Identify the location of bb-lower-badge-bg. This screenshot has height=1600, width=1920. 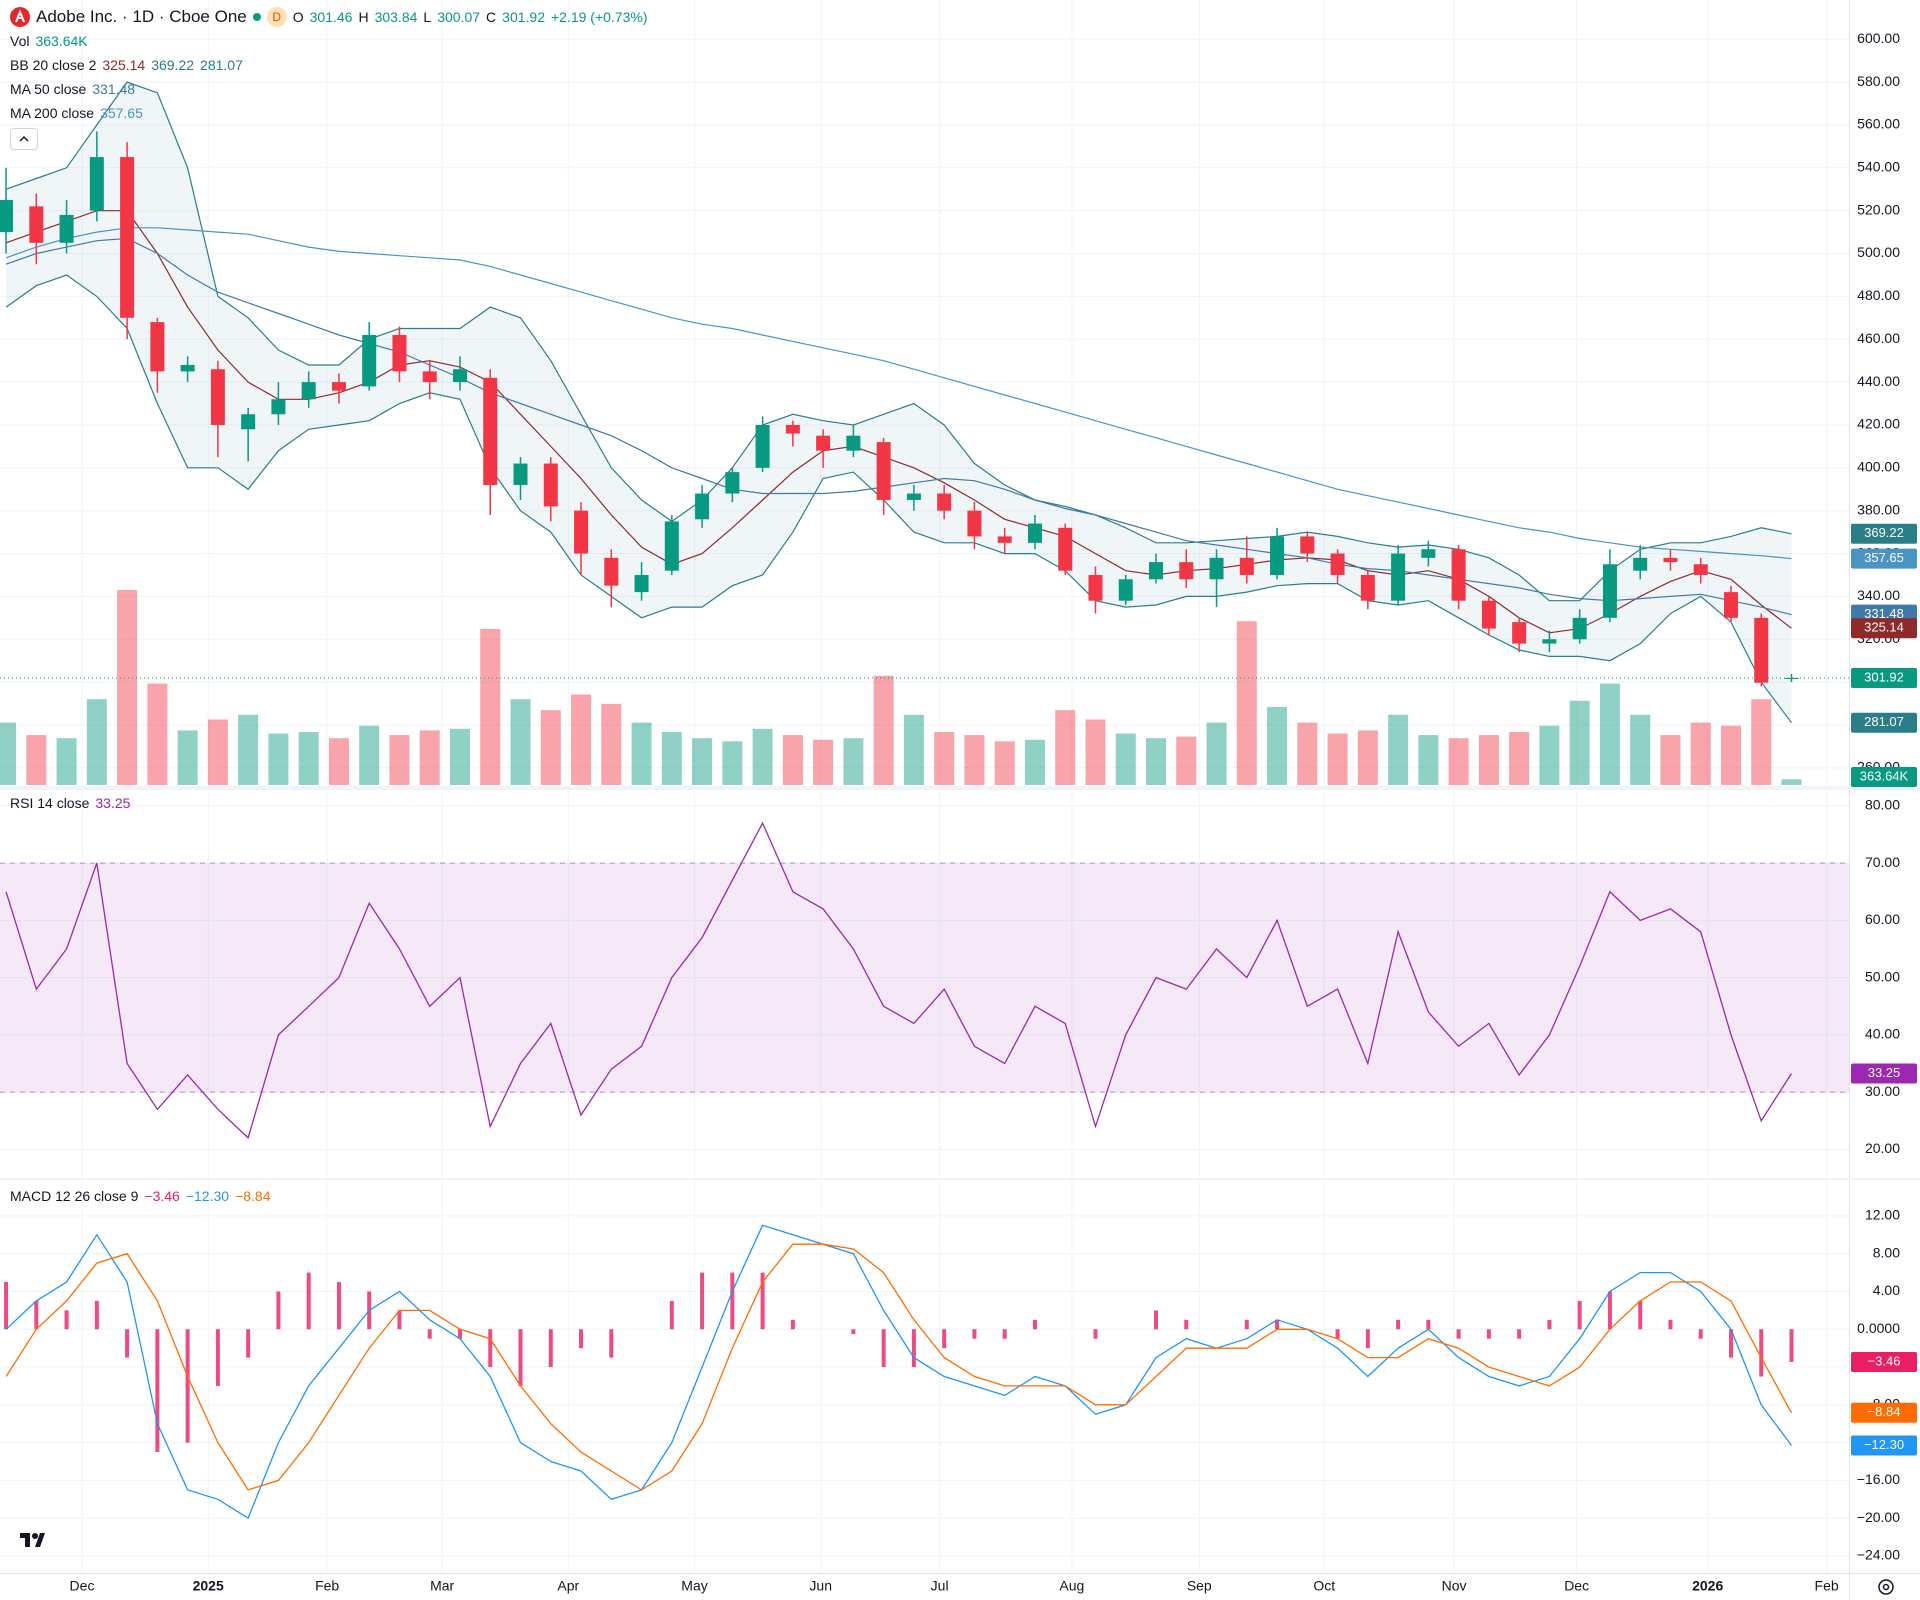
(1884, 722).